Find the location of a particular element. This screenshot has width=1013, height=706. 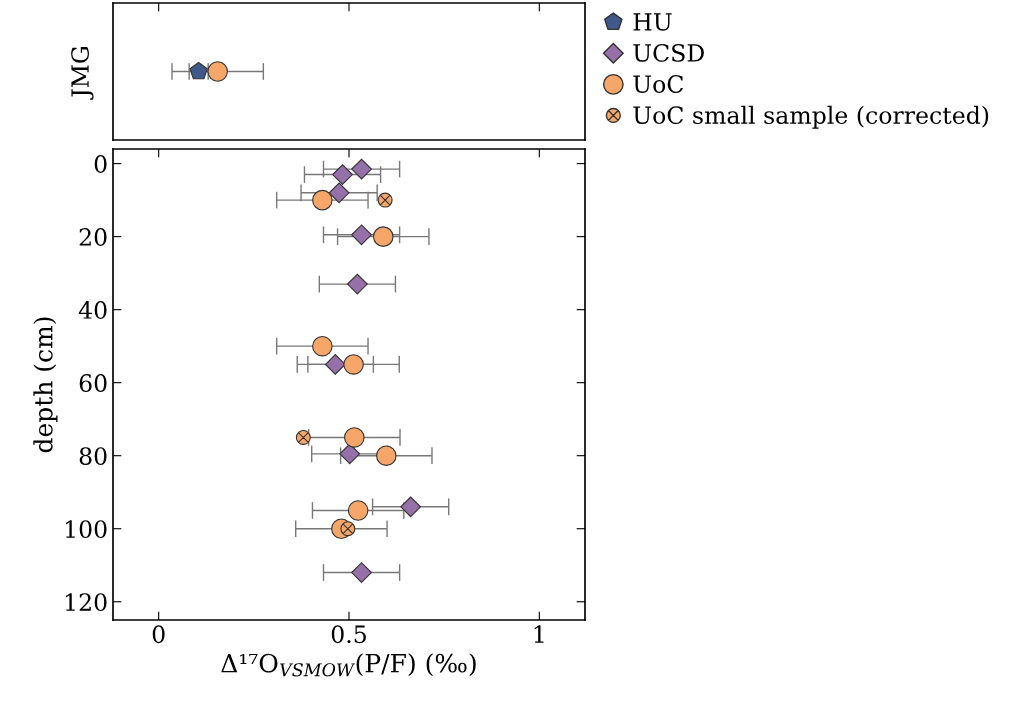

y-tick-label: 40 is located at coordinates (92, 310).